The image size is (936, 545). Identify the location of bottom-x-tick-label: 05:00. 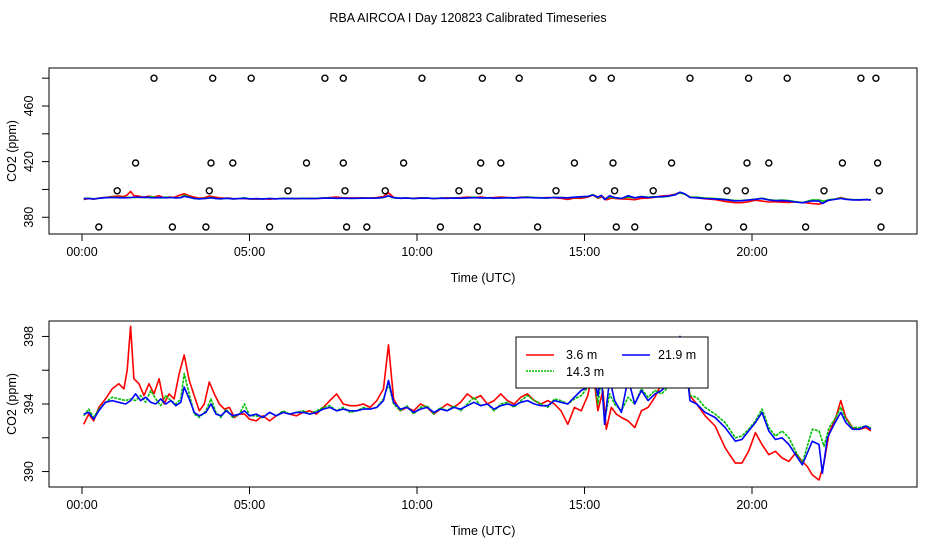
(249, 505).